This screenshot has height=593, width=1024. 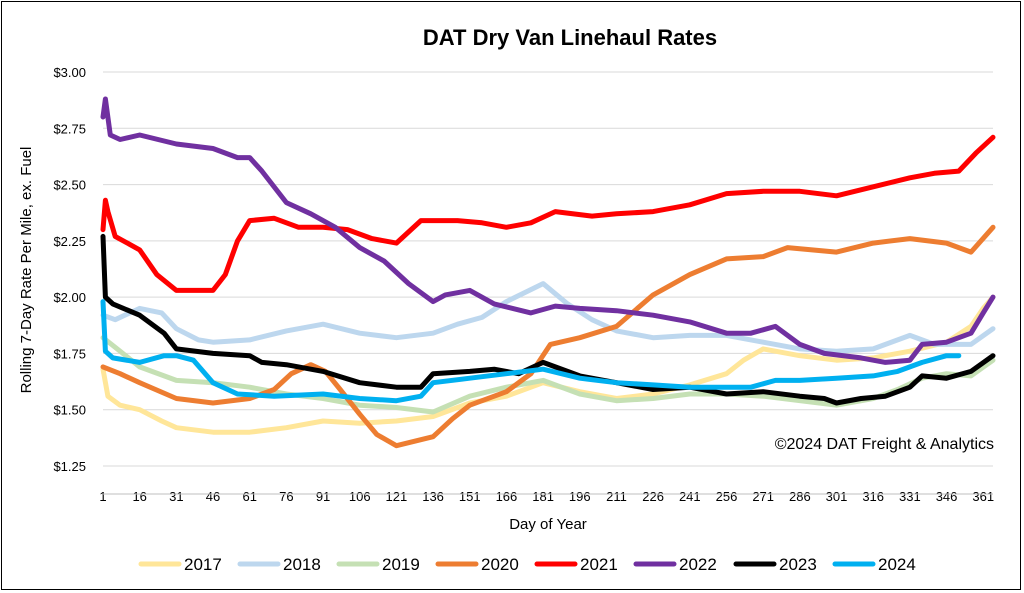 I want to click on x-tick-label: 346, so click(x=947, y=496).